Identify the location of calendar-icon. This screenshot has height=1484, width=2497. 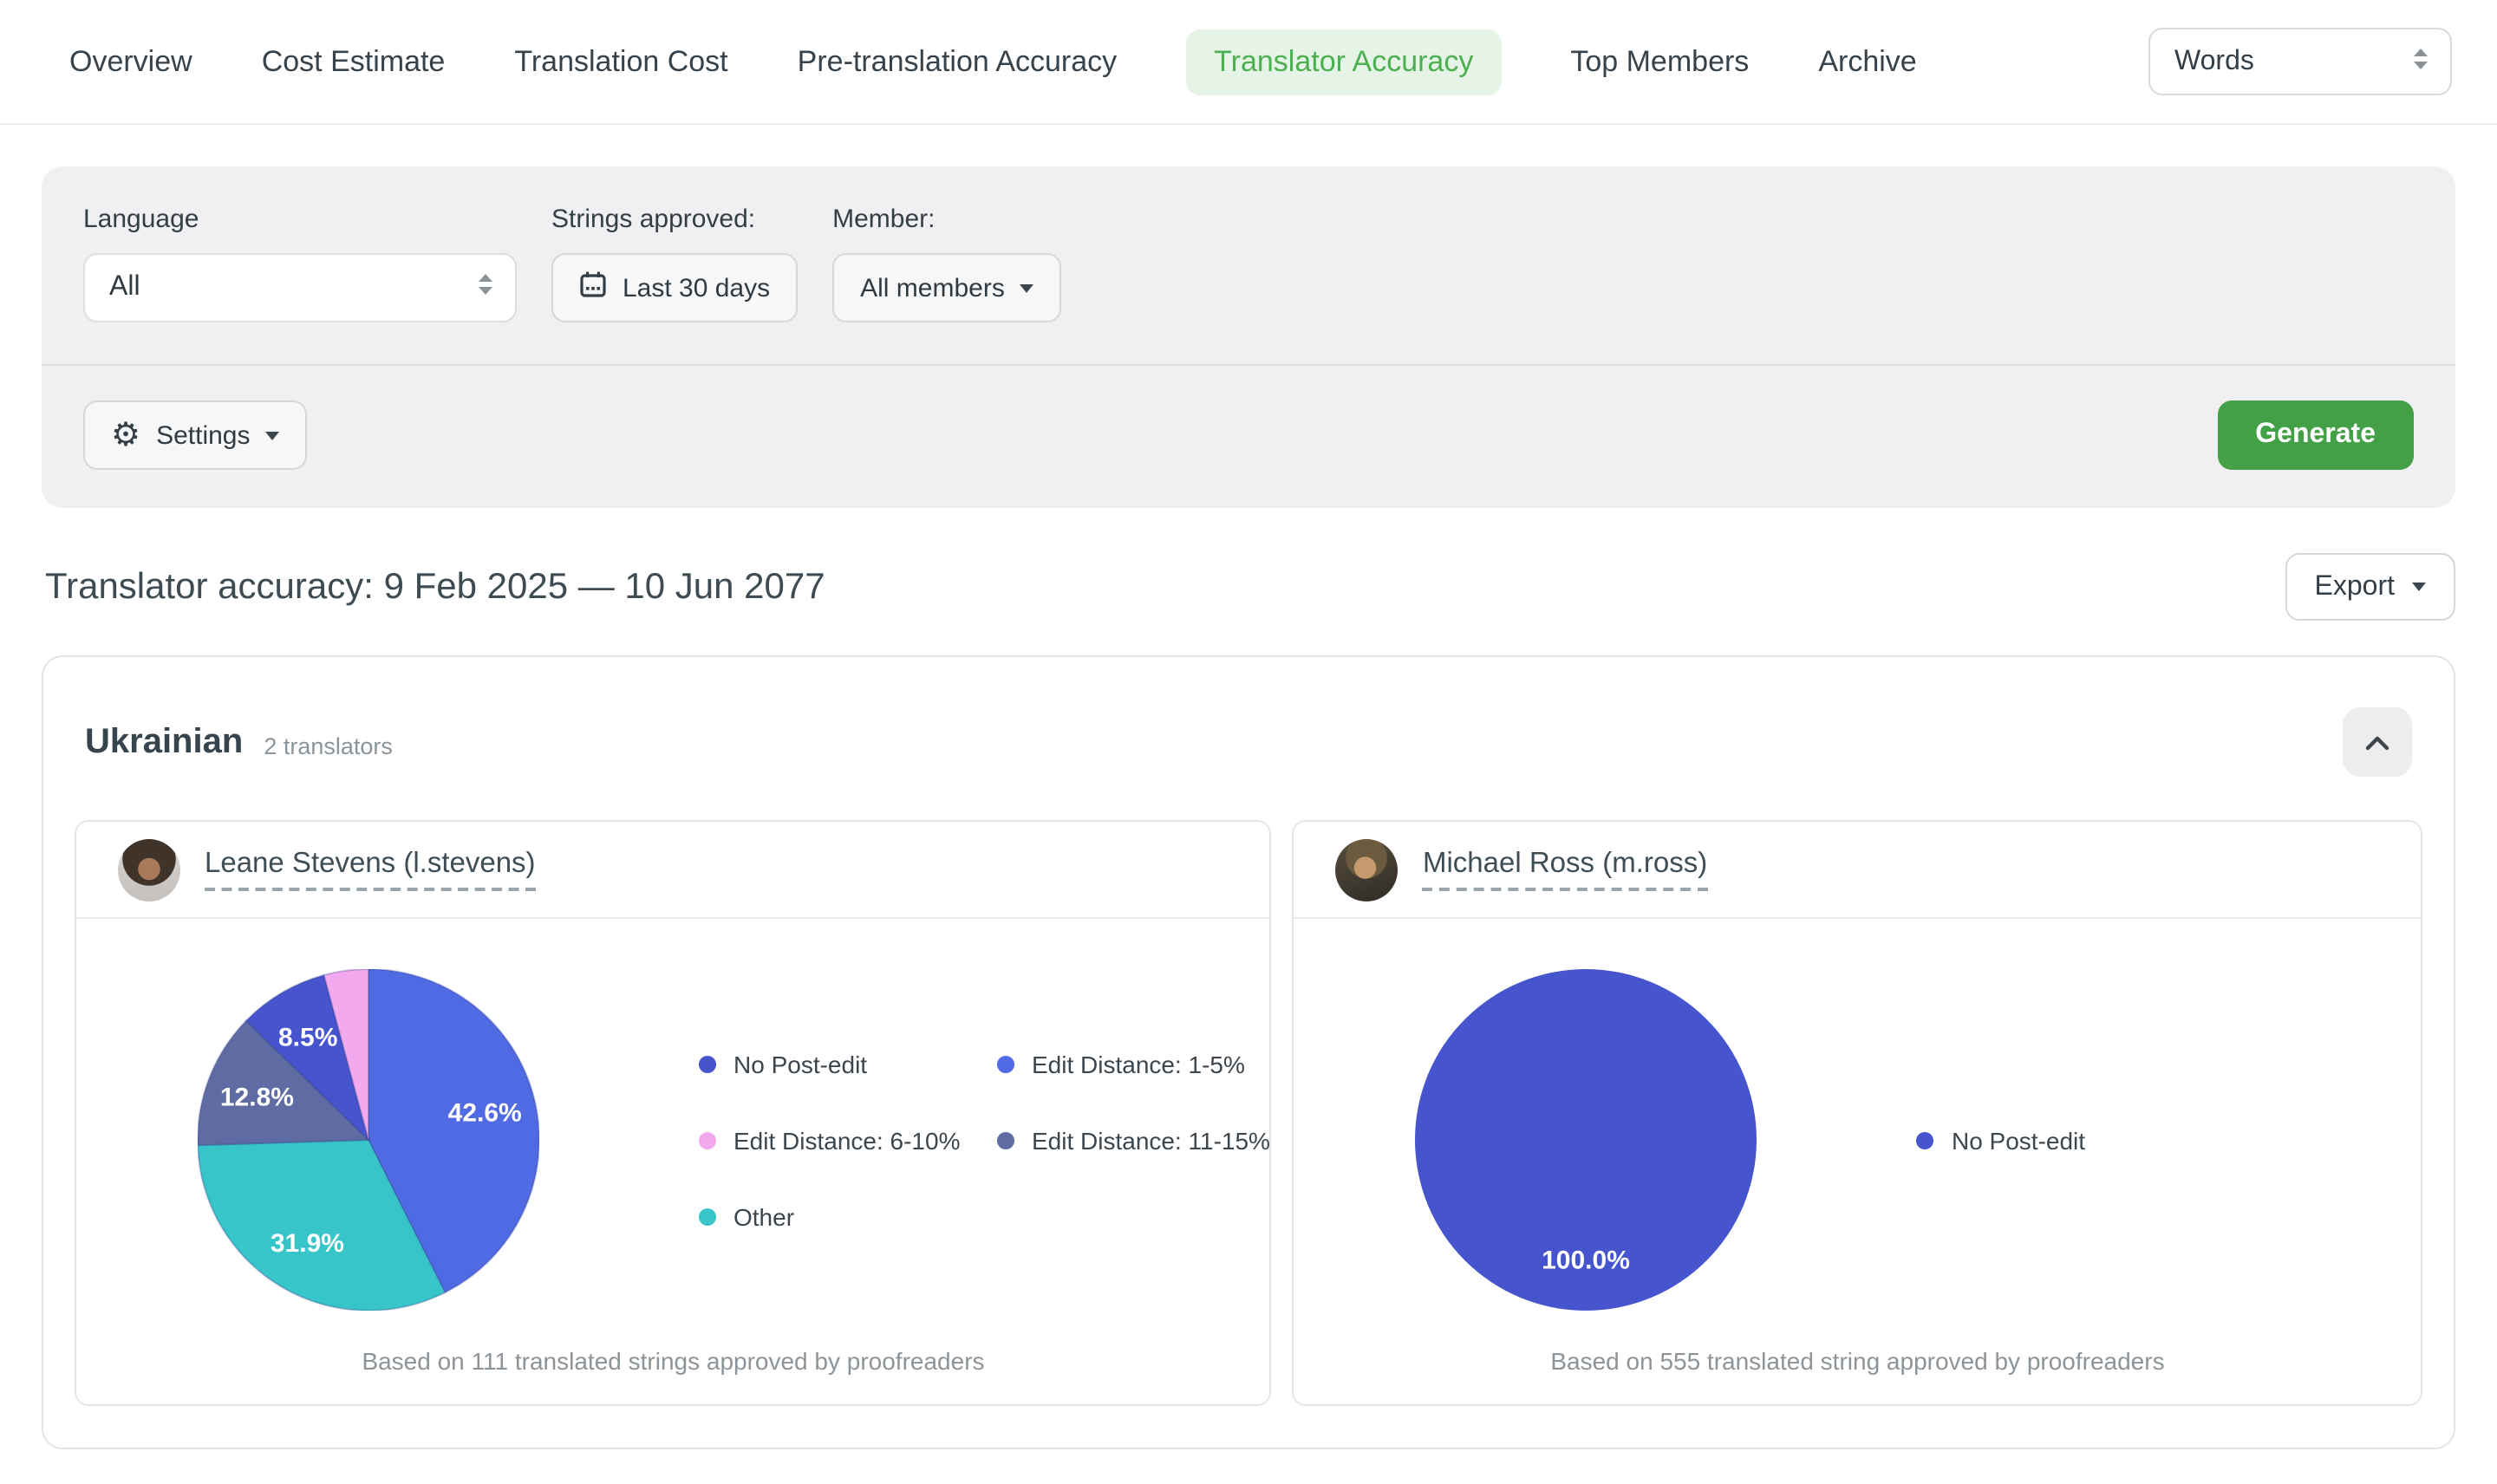
(593, 287).